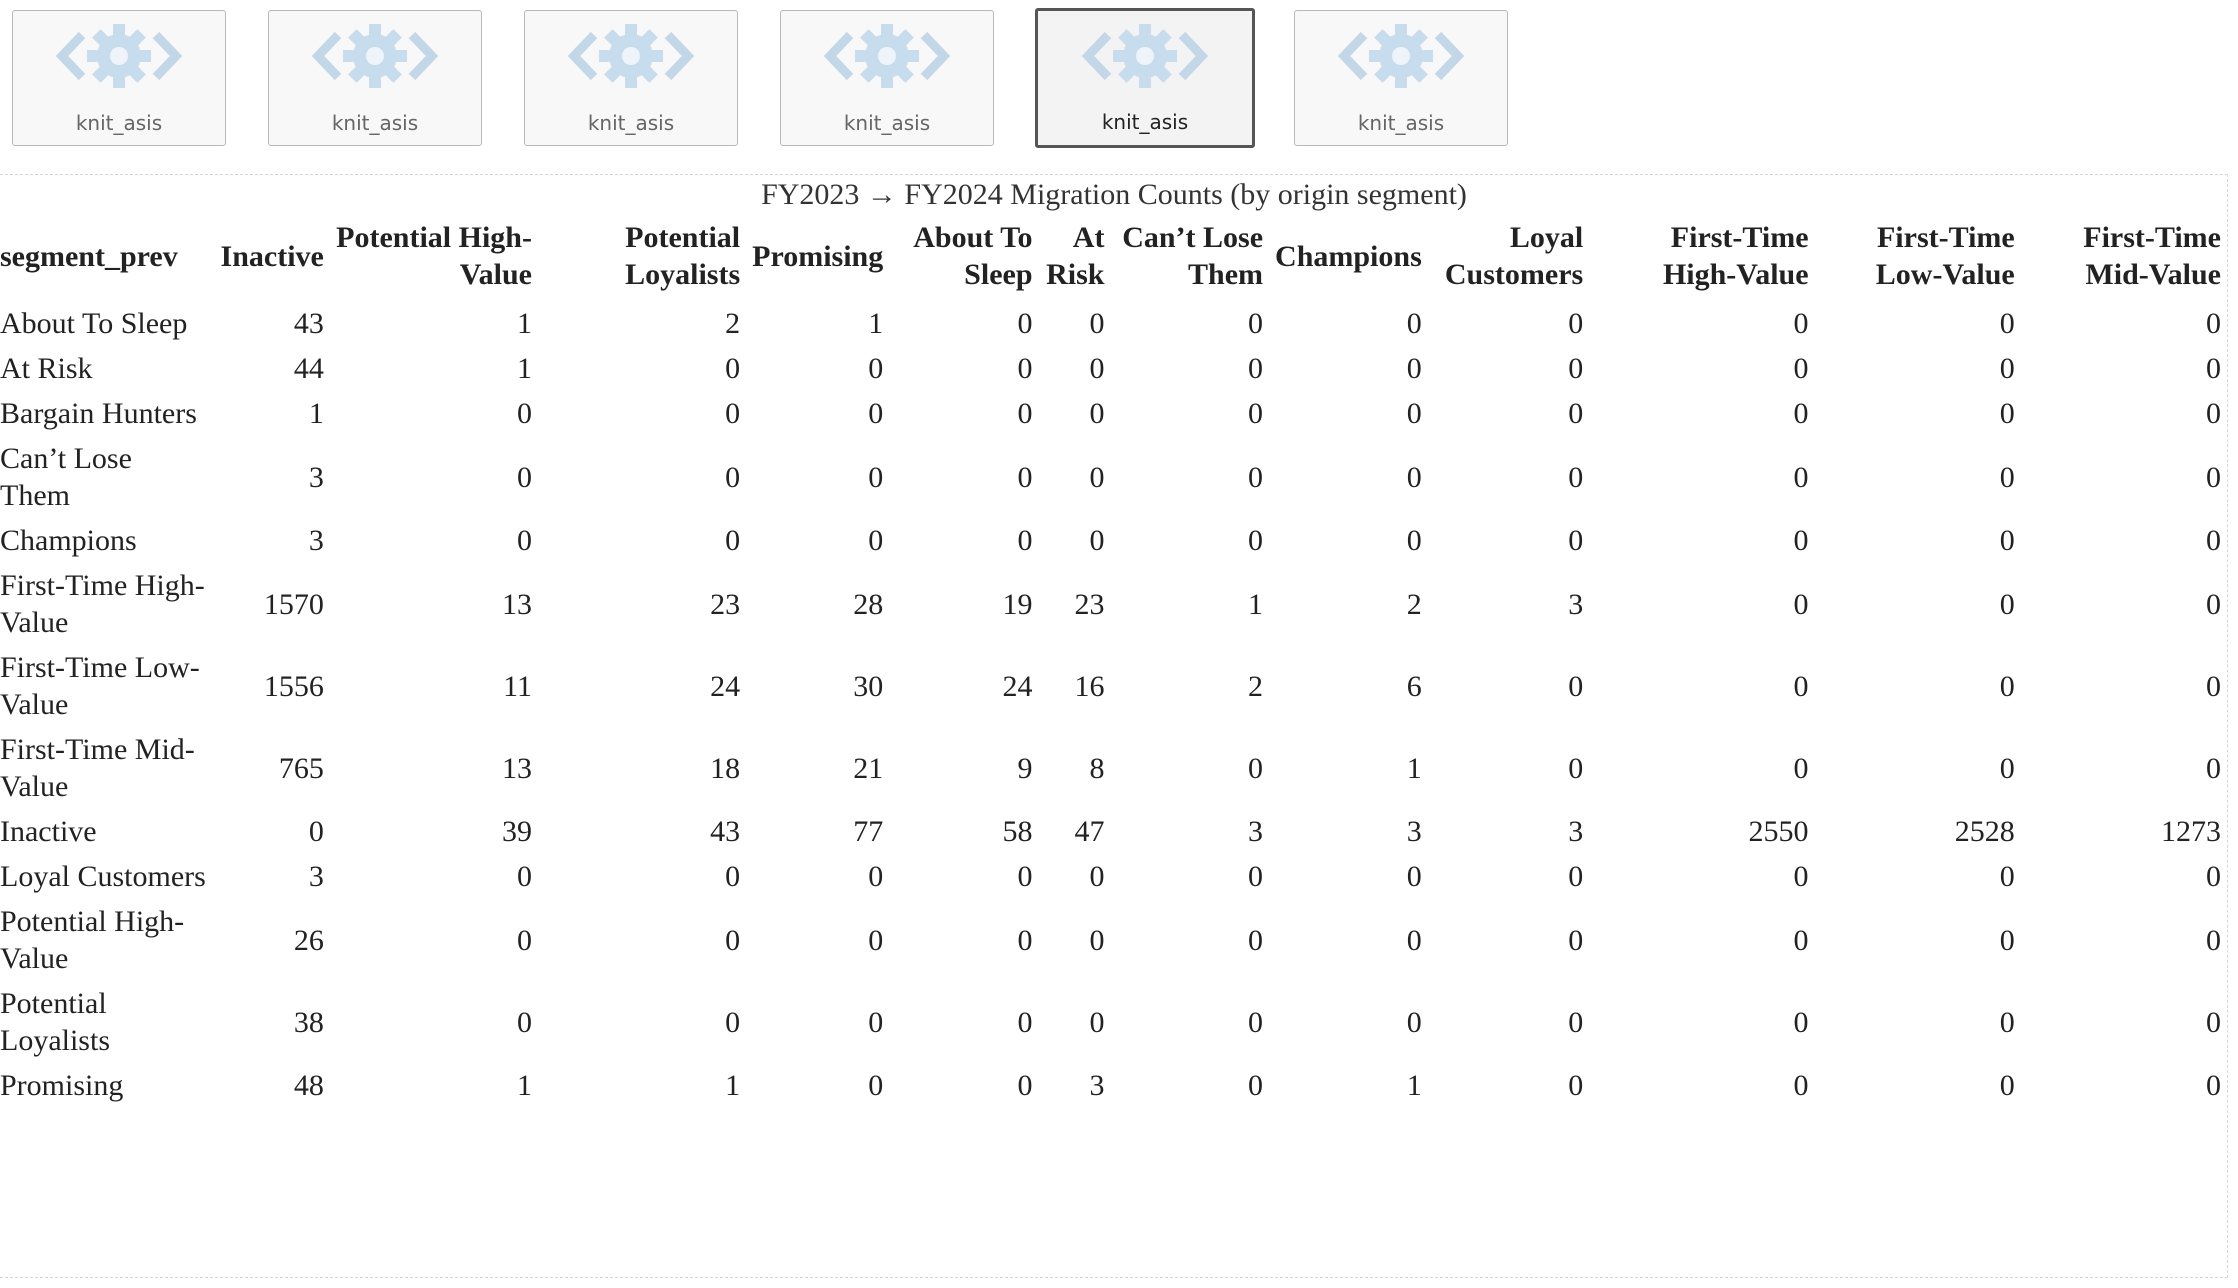  Describe the element at coordinates (97, 768) in the screenshot. I see `row-label: First-Time Mid-Value` at that location.